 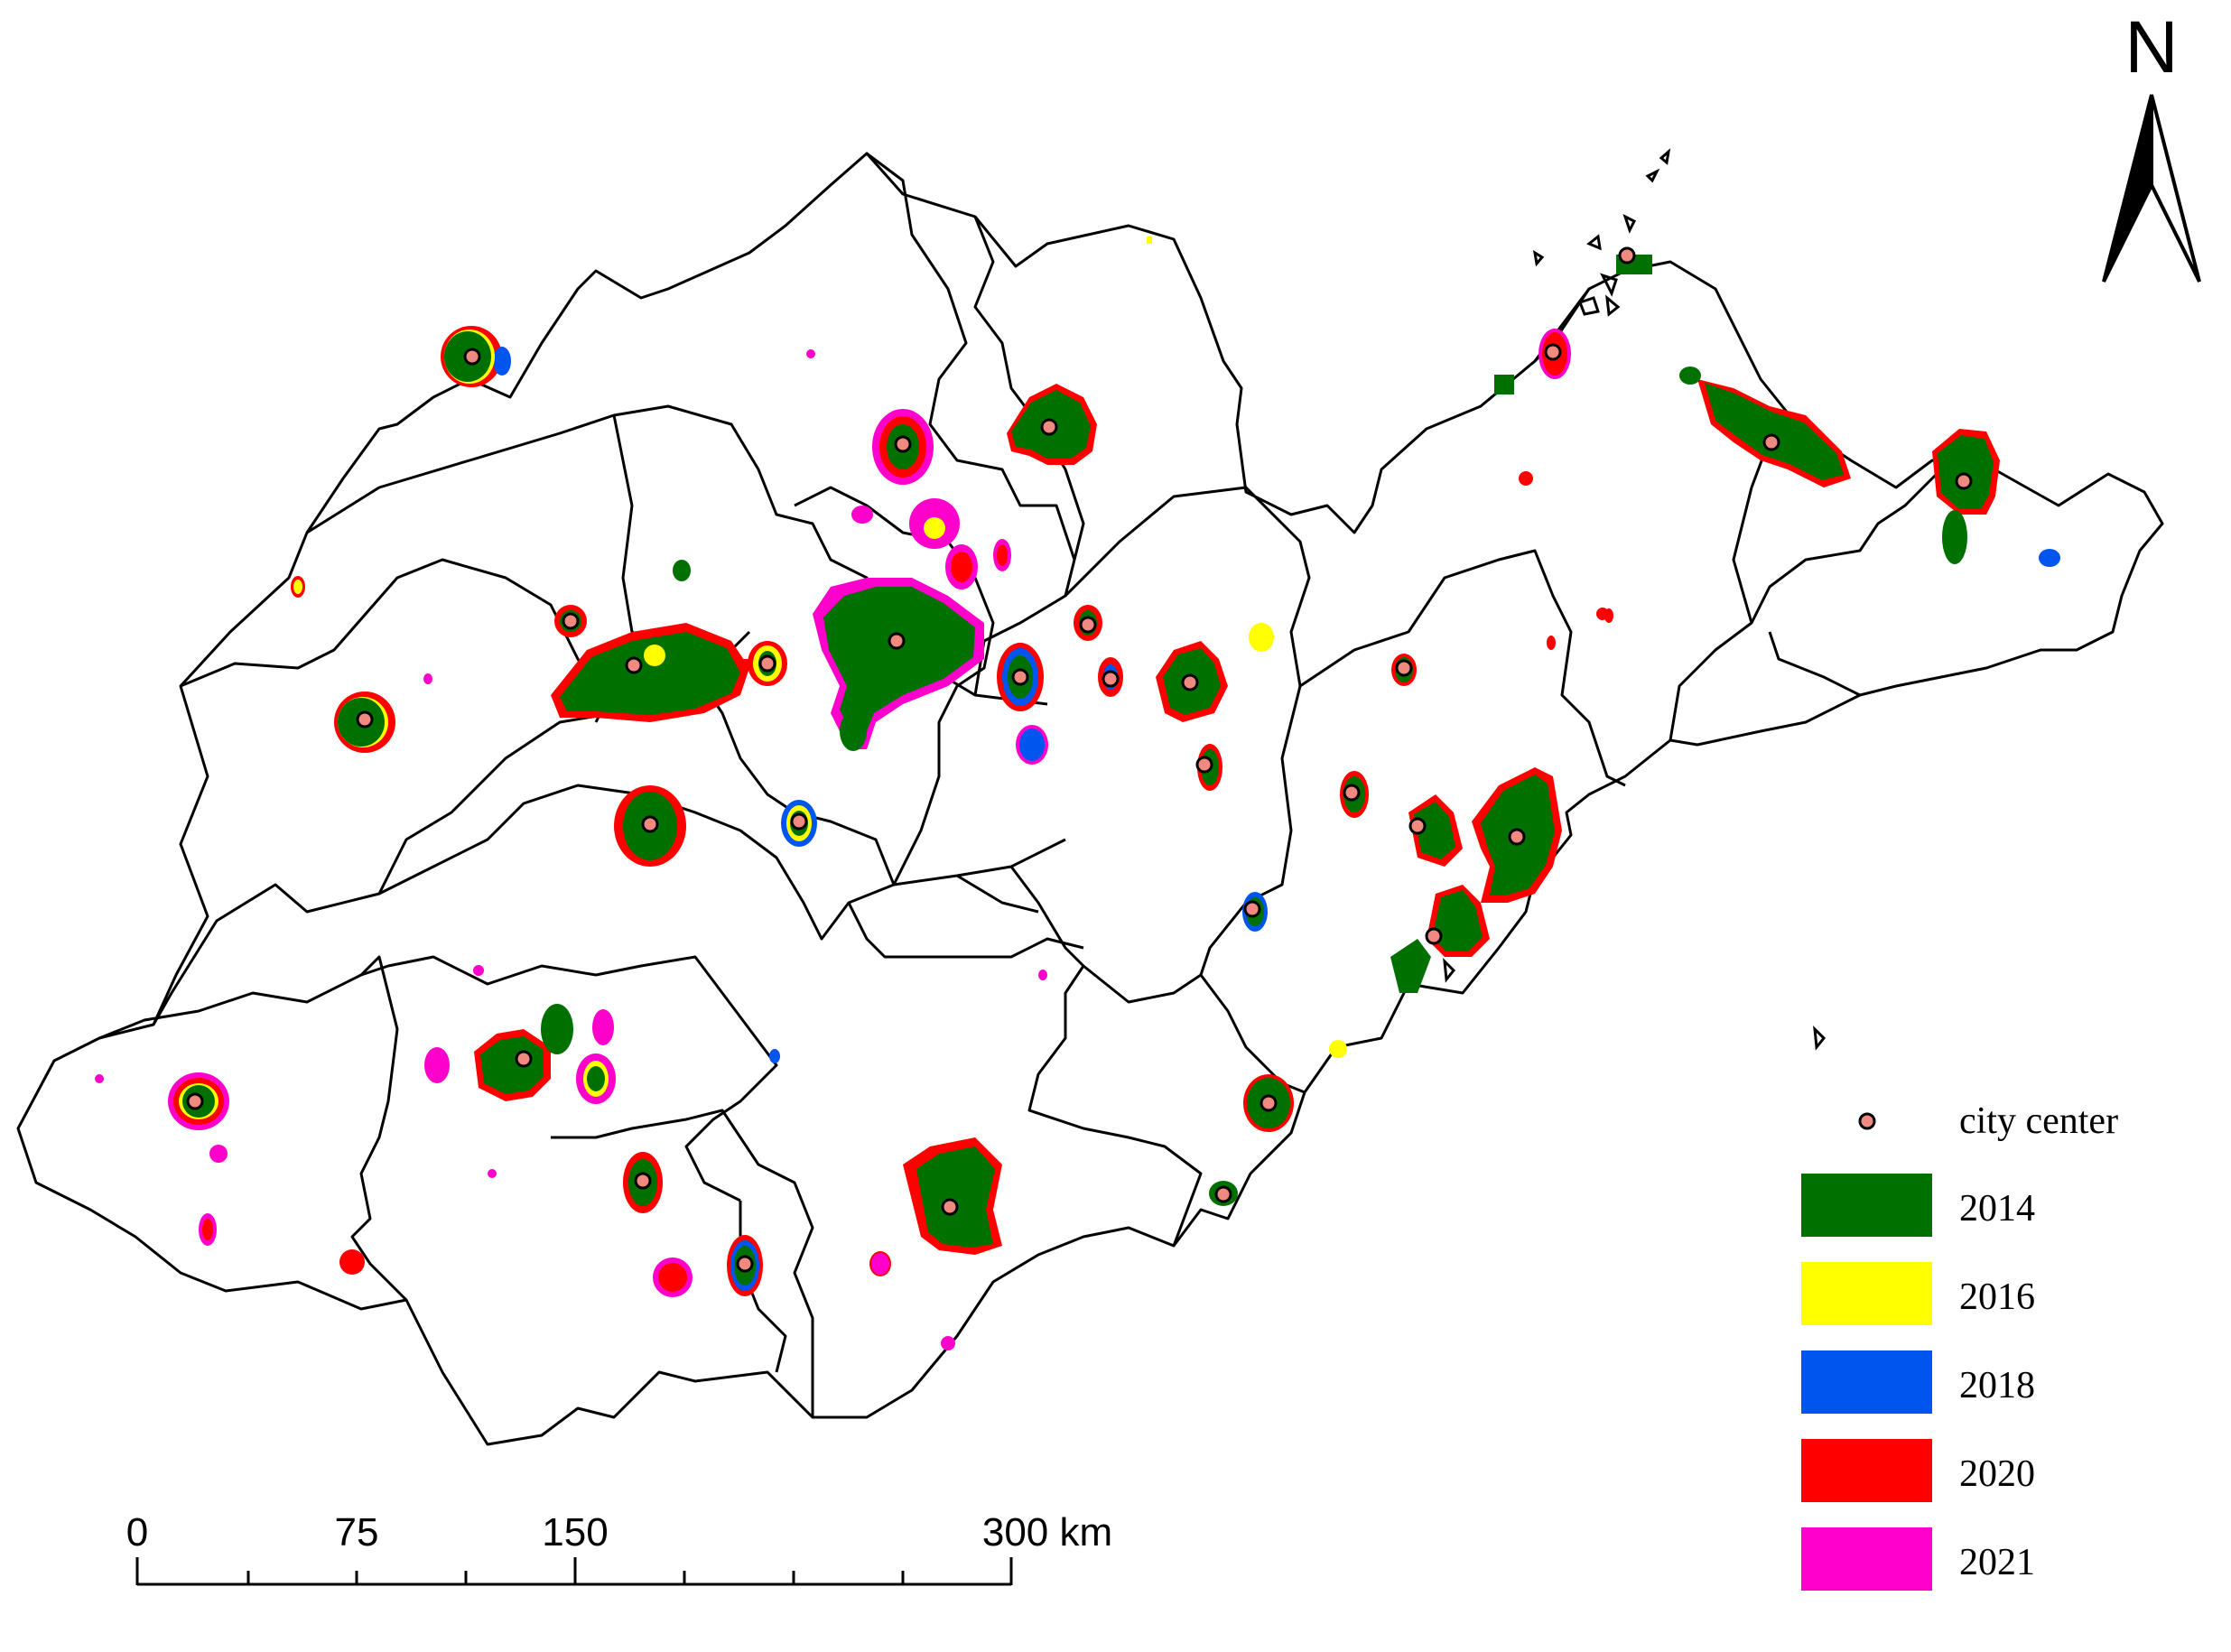 What do you see at coordinates (2038, 1121) in the screenshot?
I see `legend-city-center-label: city center` at bounding box center [2038, 1121].